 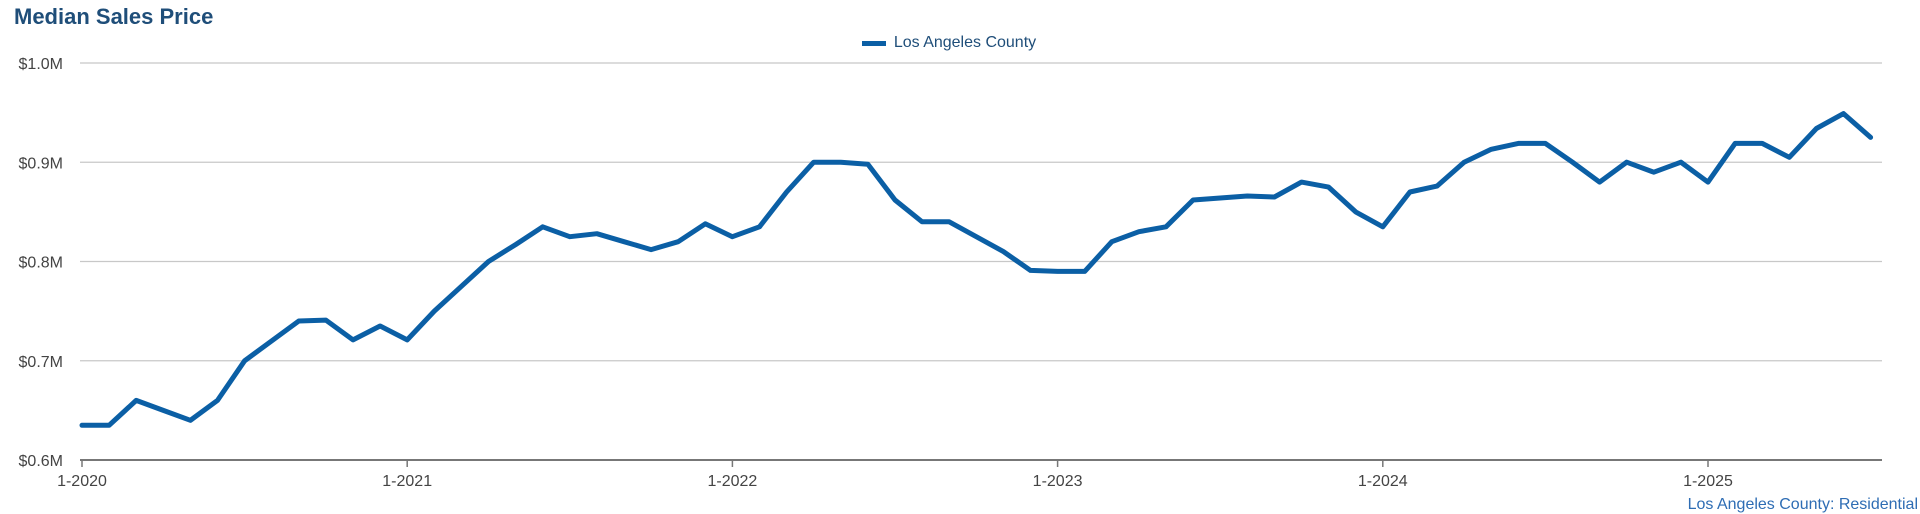 What do you see at coordinates (41, 263) in the screenshot?
I see `y-tick-label: $0.8M` at bounding box center [41, 263].